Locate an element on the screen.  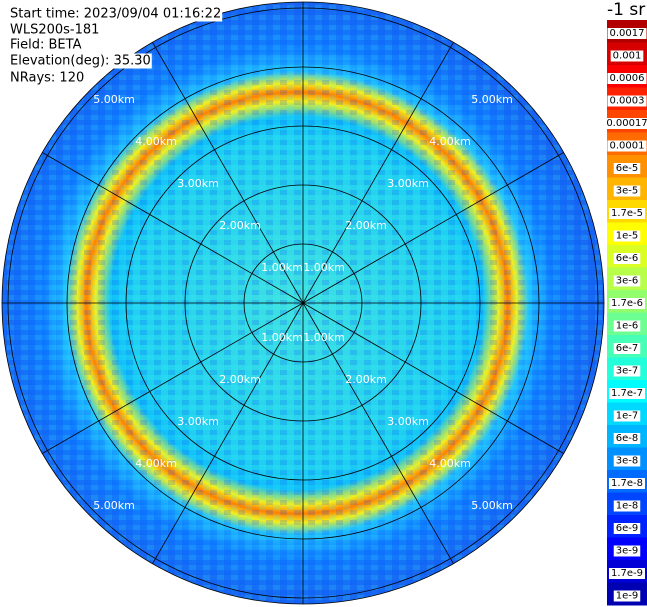
colorbar-label: 3e-6 is located at coordinates (627, 281).